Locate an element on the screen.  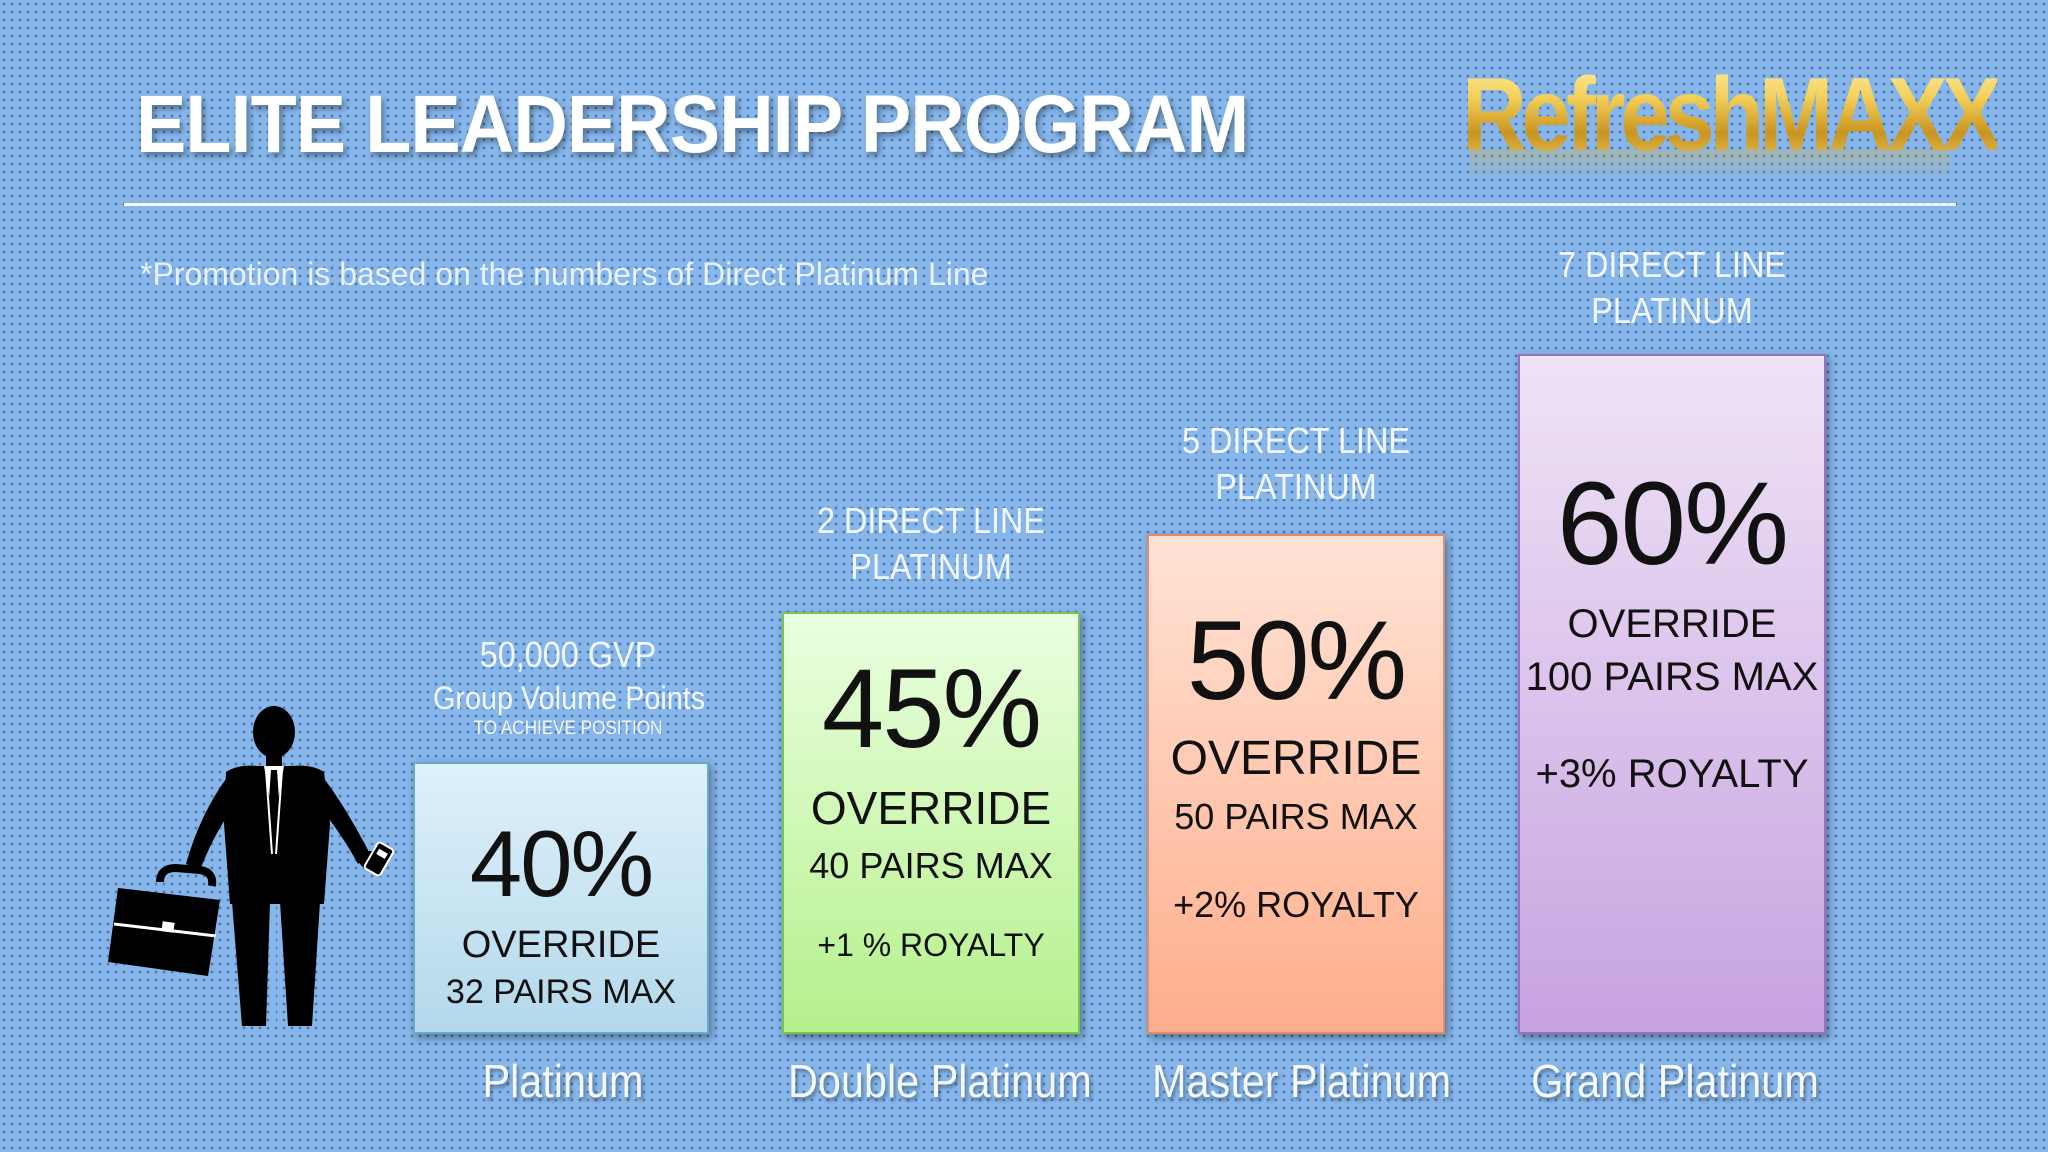
pairs-max: 100 PAIRS MAX is located at coordinates (1672, 677).